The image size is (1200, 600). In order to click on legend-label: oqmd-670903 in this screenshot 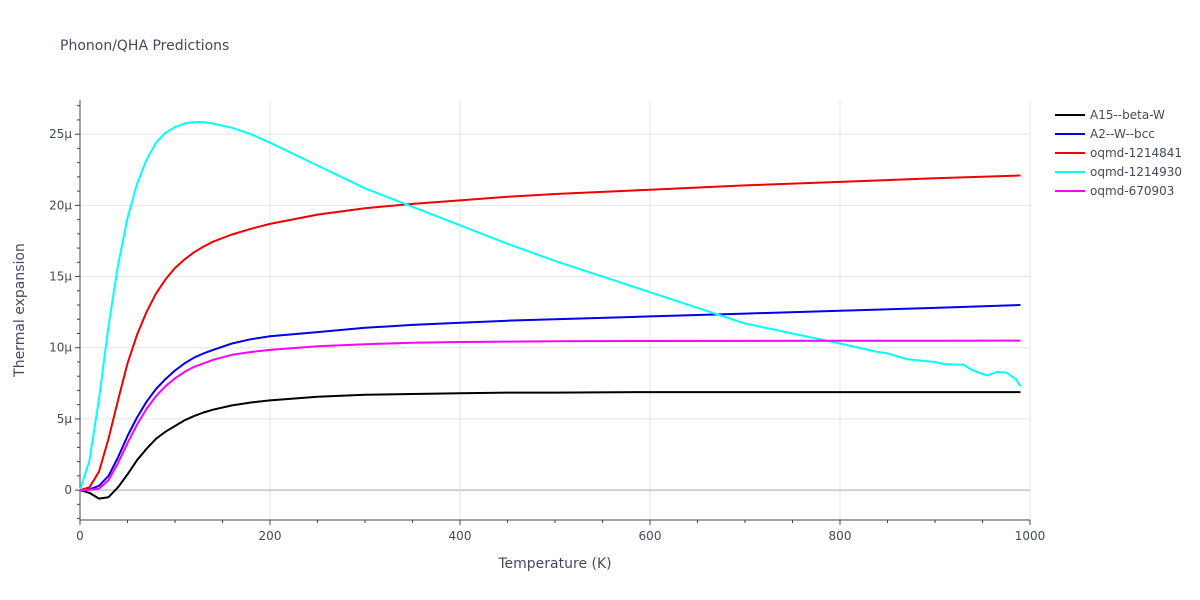, I will do `click(1132, 191)`.